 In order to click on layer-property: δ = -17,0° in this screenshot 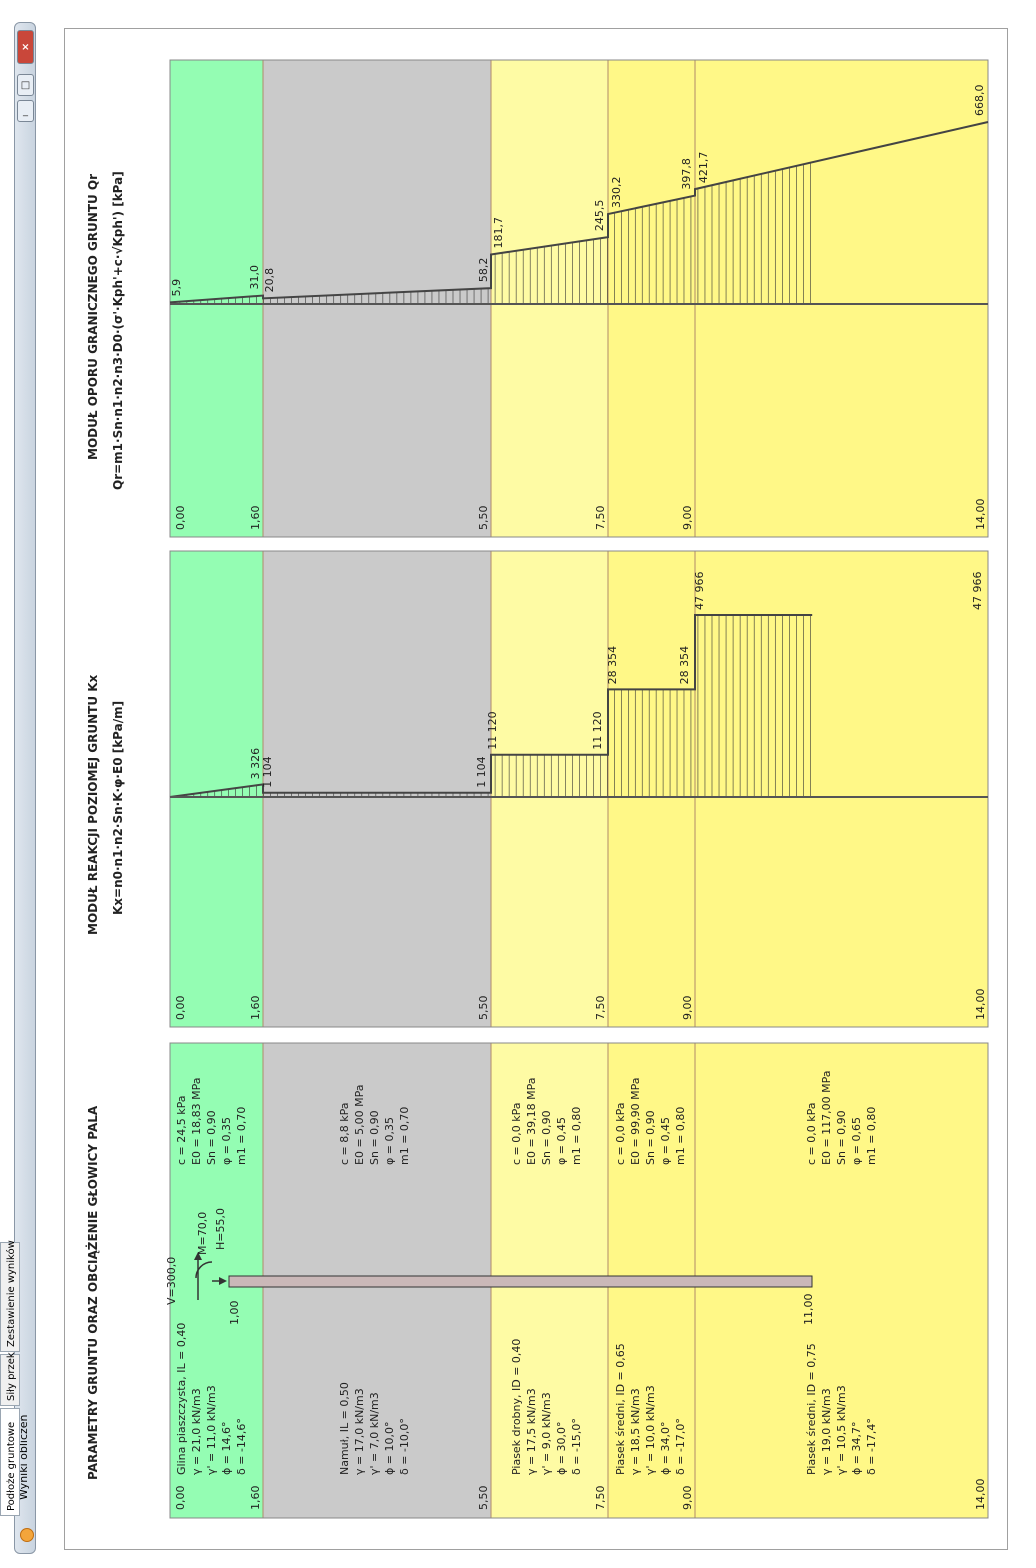, I will do `click(680, 1446)`.